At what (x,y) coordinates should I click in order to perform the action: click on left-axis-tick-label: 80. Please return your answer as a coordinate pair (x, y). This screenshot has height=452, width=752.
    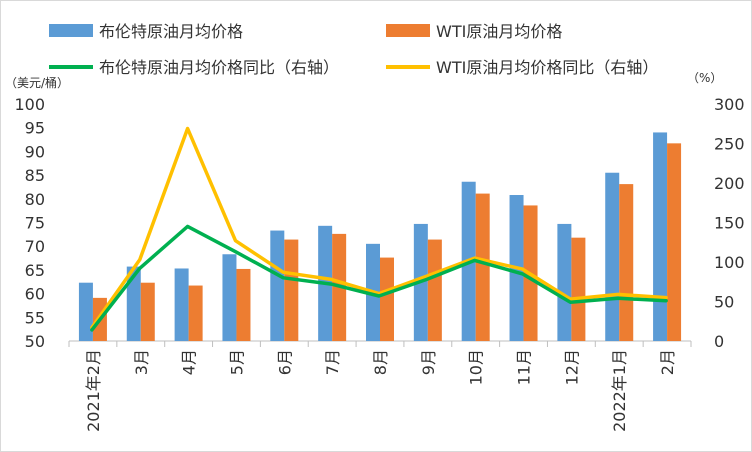
    Looking at the image, I should click on (35, 199).